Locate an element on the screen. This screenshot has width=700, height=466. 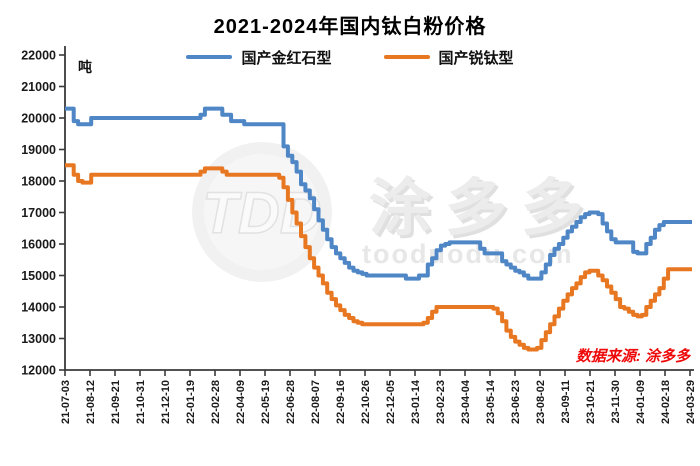
source-note: 数据来源: 涂多多 is located at coordinates (633, 356).